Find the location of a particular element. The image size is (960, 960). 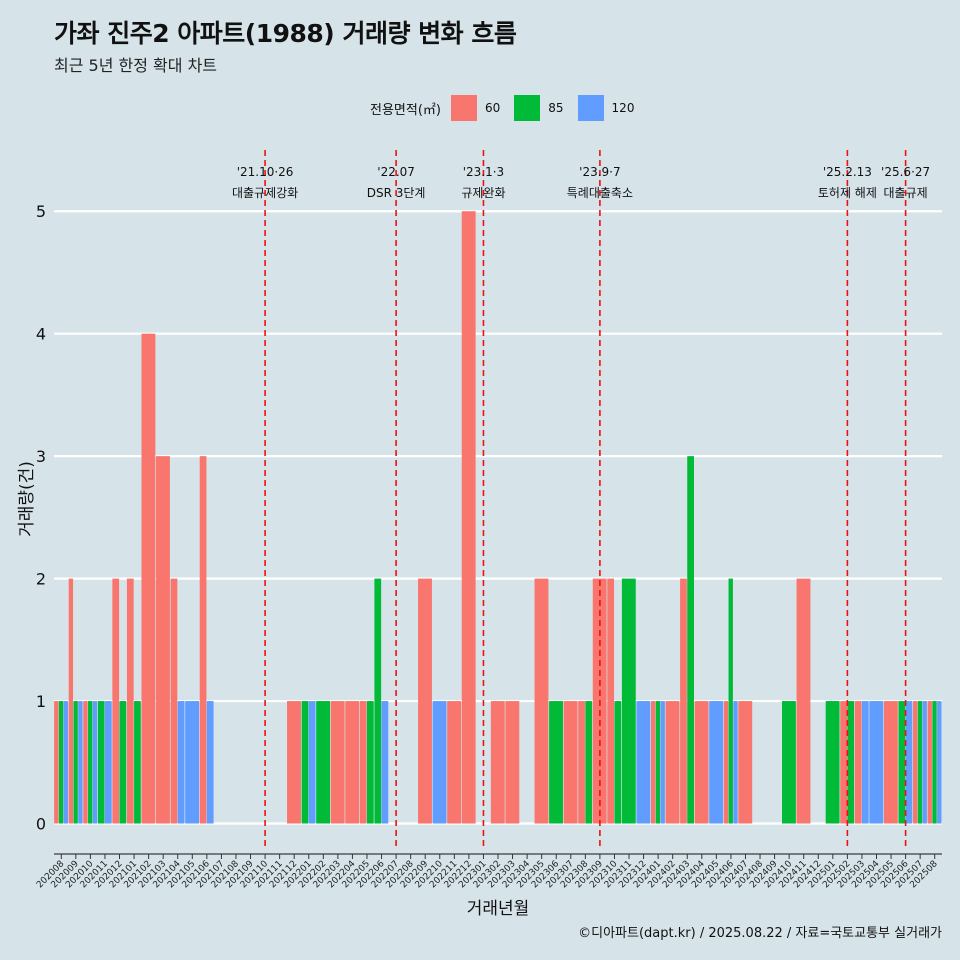

event-label-202301: 규제완화 is located at coordinates (483, 193).